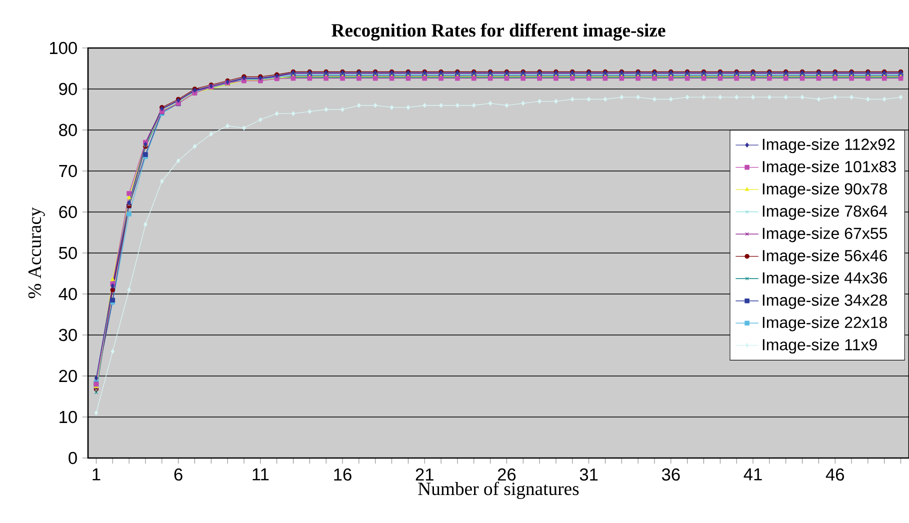 The width and height of the screenshot is (909, 523). I want to click on y-tick-label: 60, so click(68, 212).